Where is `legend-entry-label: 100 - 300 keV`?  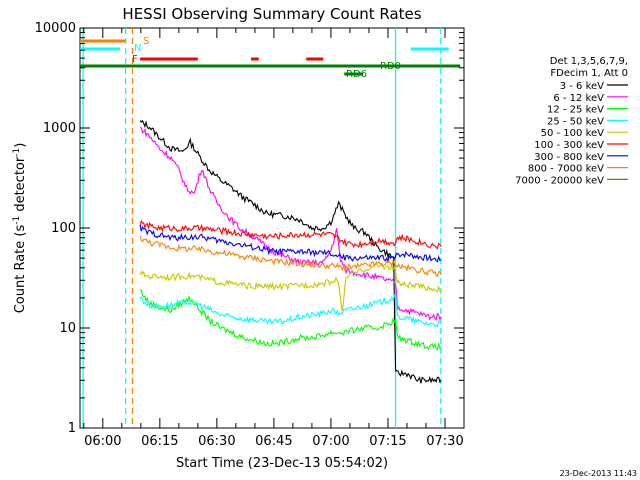
legend-entry-label: 100 - 300 keV is located at coordinates (569, 145).